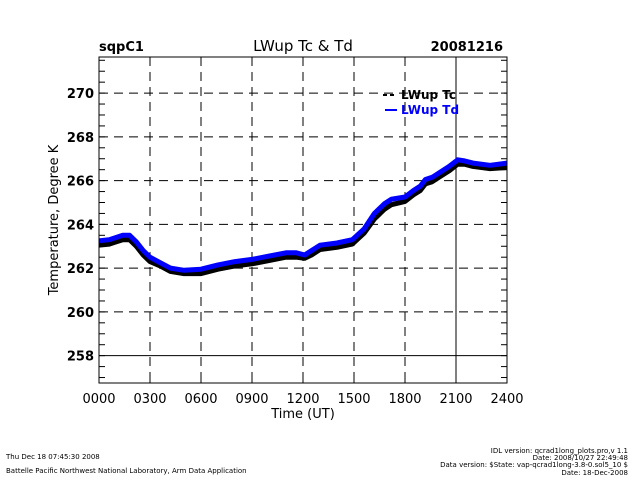 This screenshot has height=480, width=640. What do you see at coordinates (149, 399) in the screenshot?
I see `x-tick-label: 0300` at bounding box center [149, 399].